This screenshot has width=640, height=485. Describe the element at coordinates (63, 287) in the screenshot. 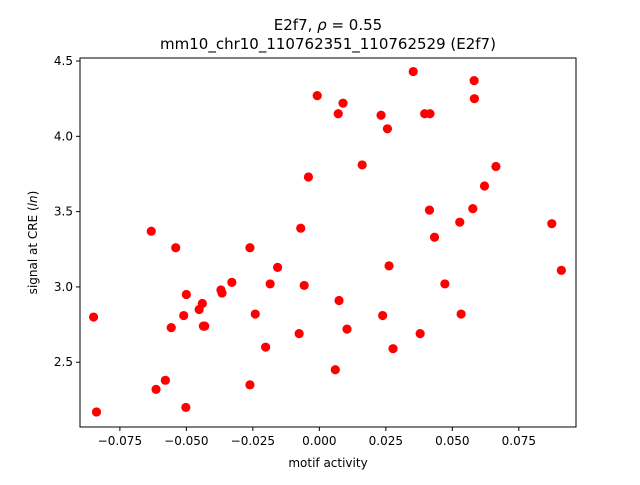

I see `y-tick-label: 3.0` at that location.